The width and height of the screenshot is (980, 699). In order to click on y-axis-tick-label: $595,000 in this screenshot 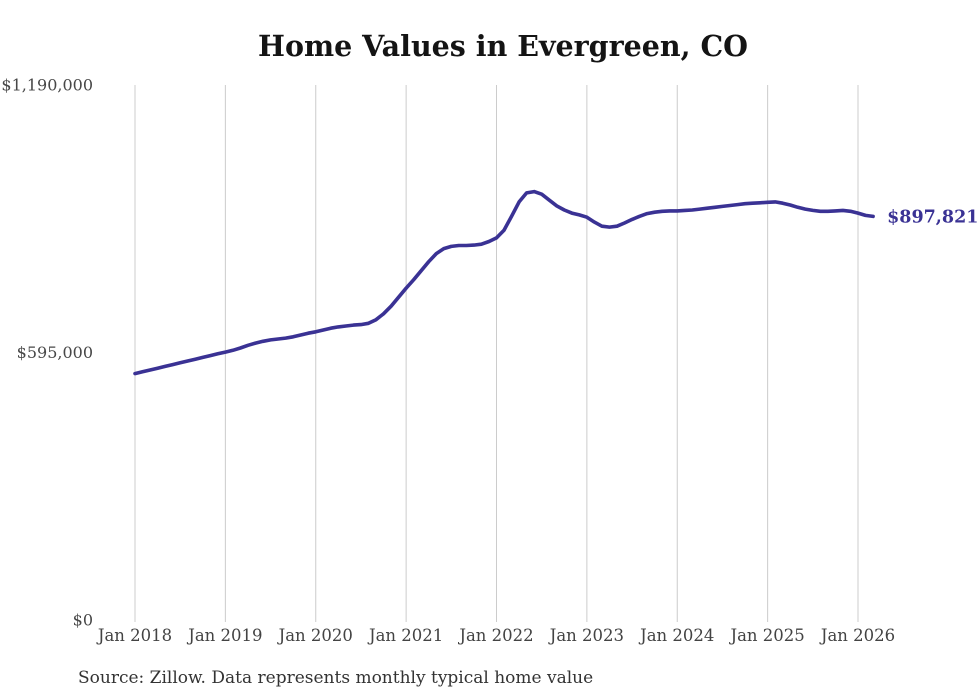, I will do `click(55, 352)`.